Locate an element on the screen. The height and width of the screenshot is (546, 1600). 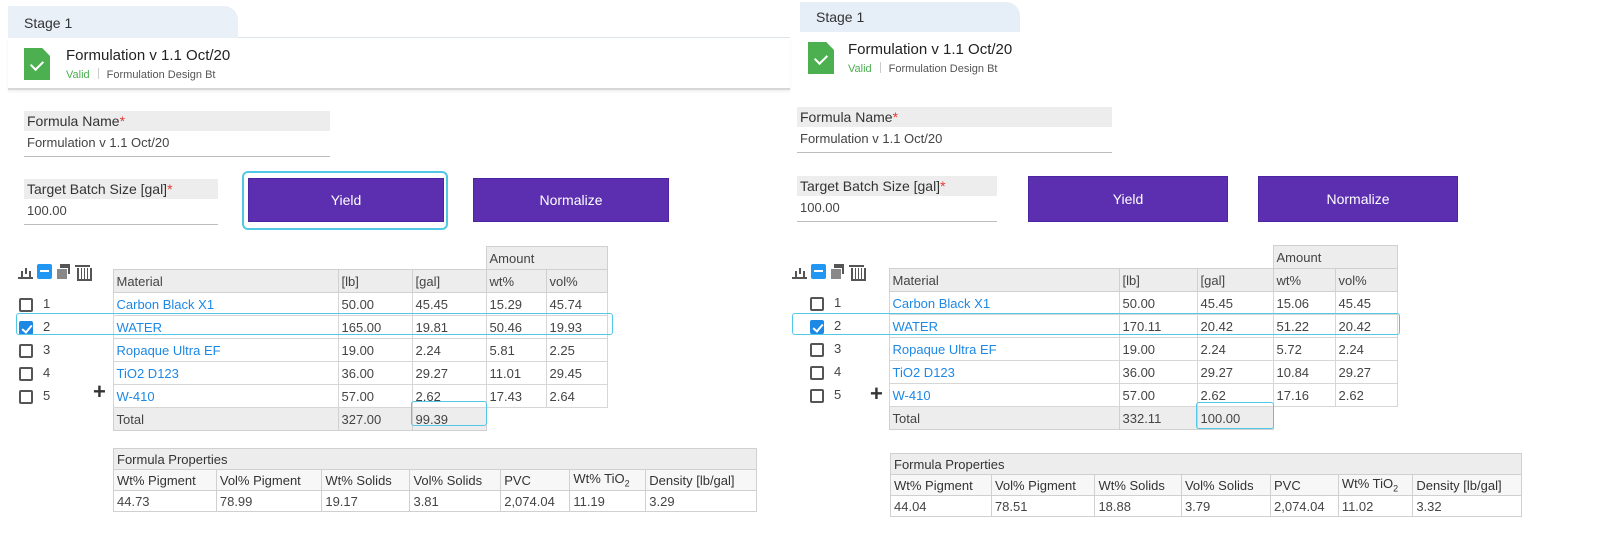
prop-col: Vol% Solids is located at coordinates (455, 480).